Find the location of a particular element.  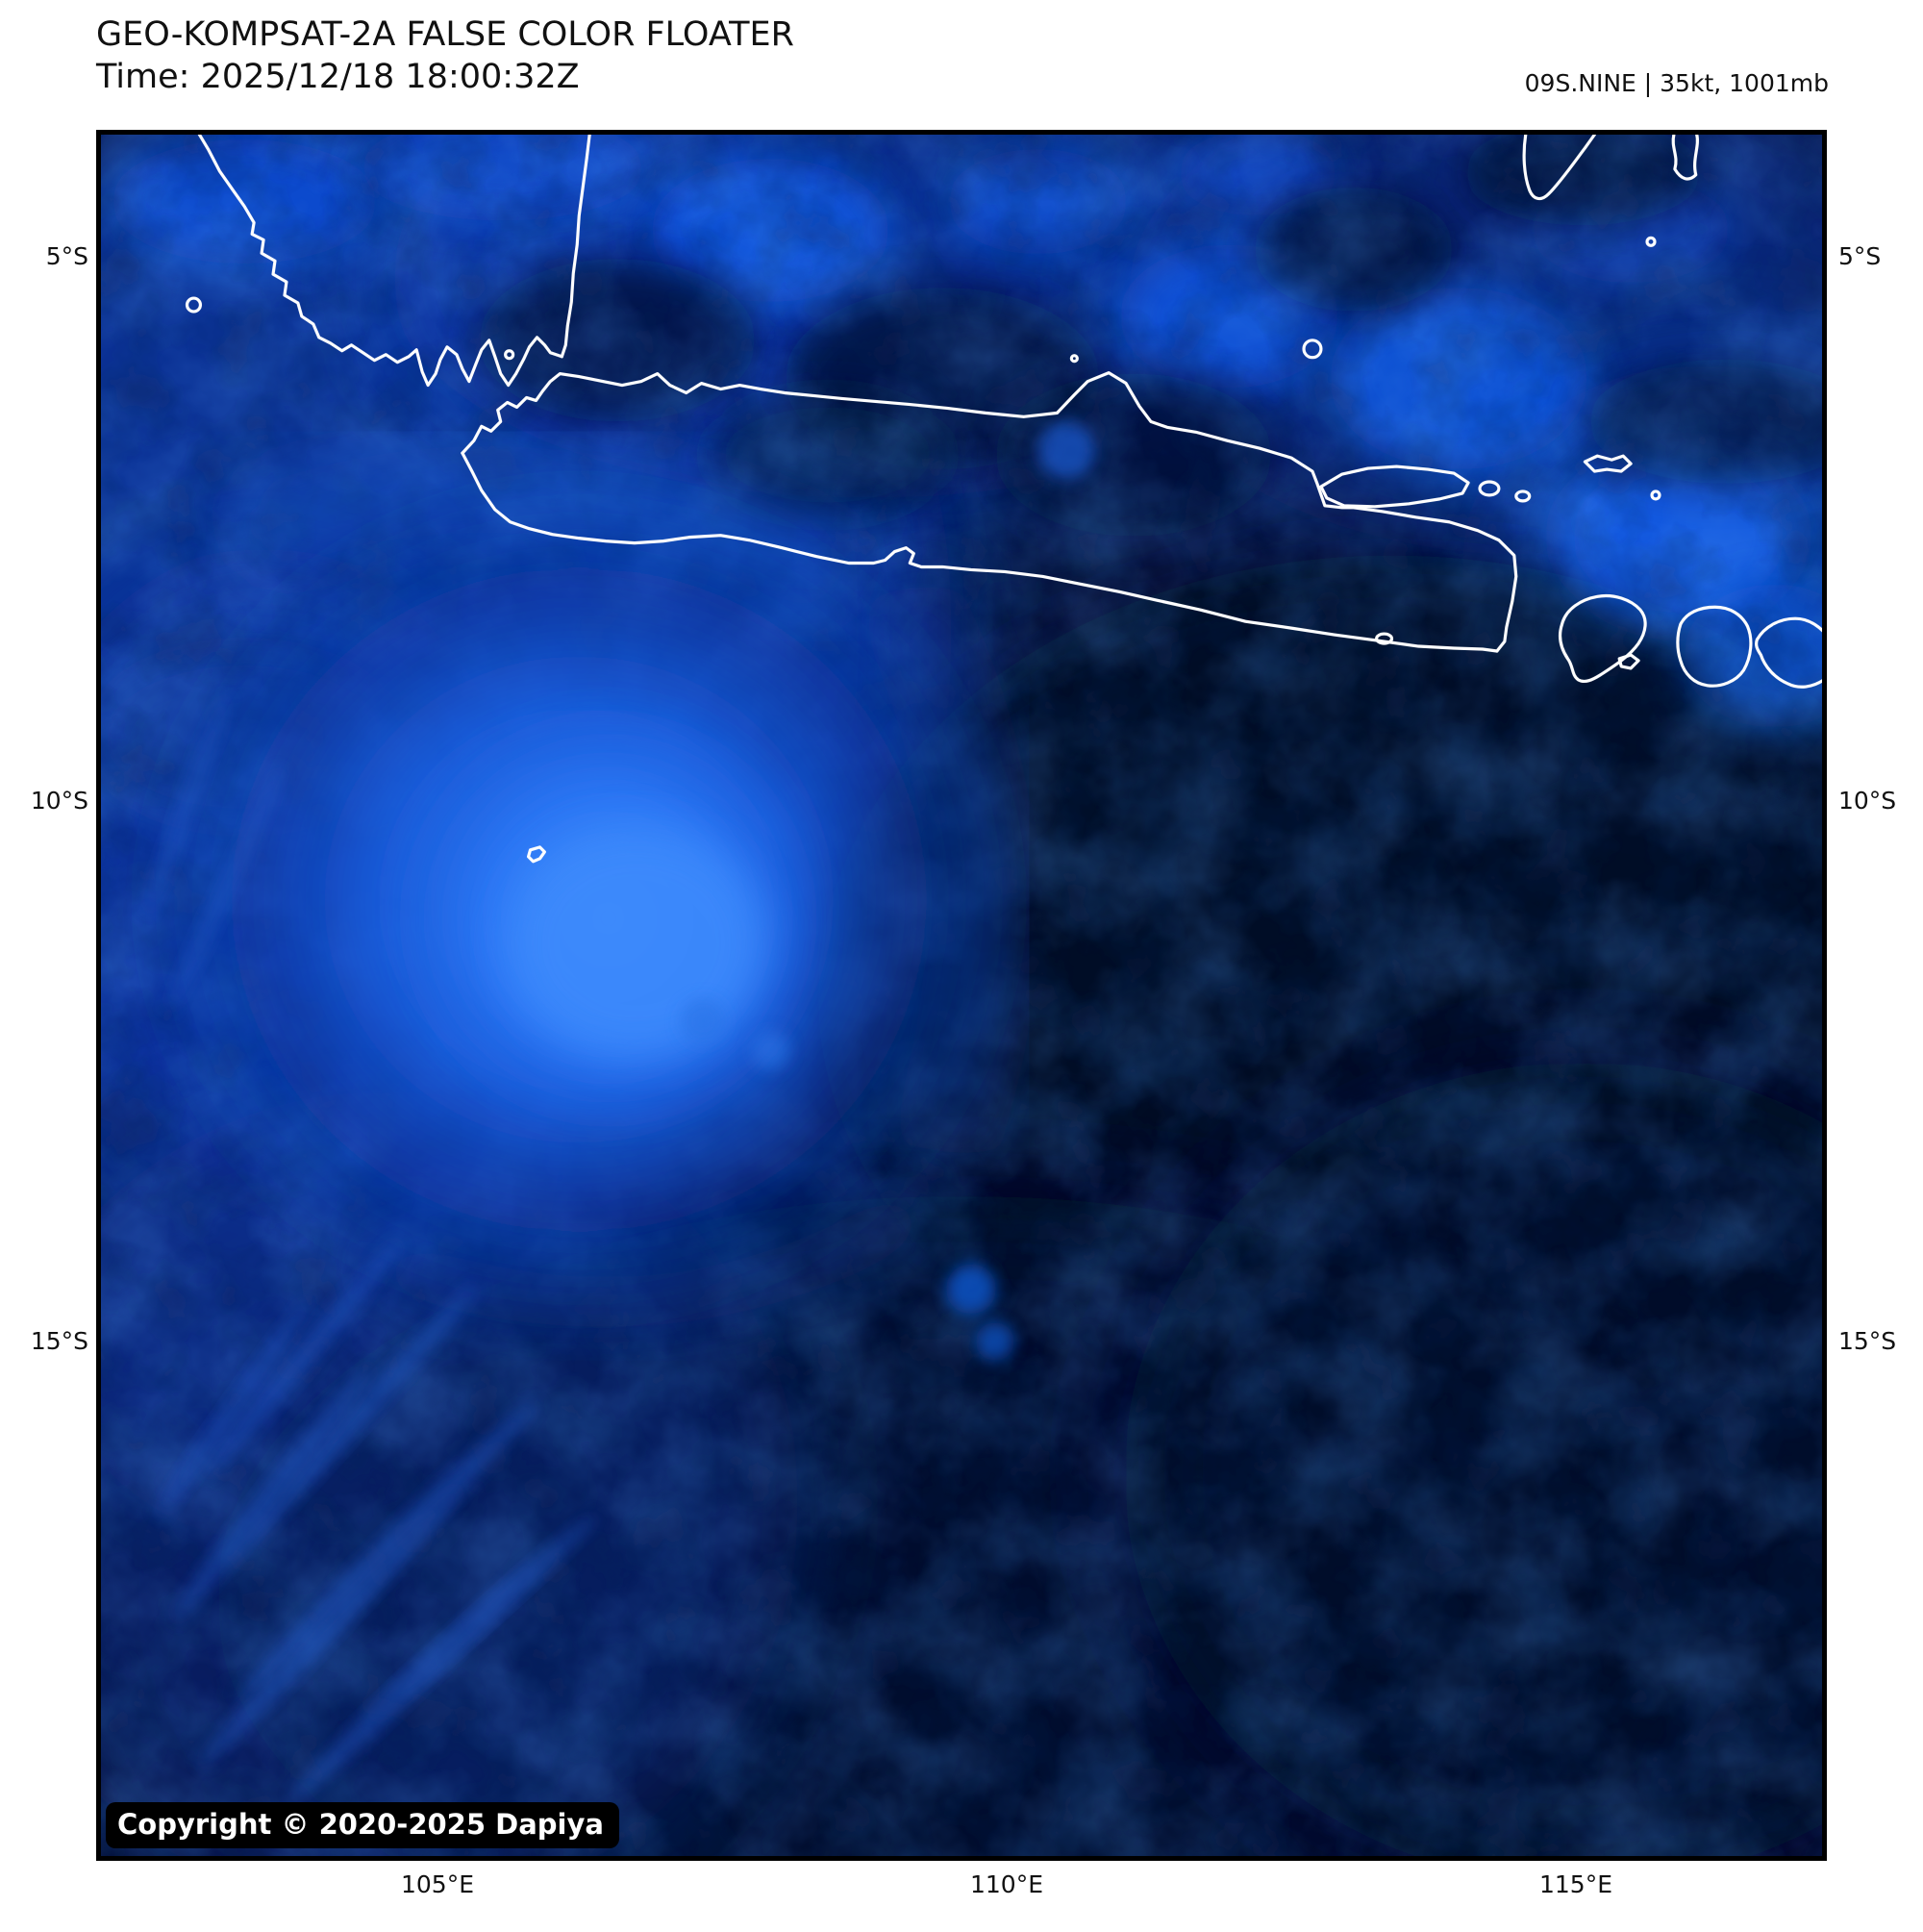

island-raas is located at coordinates (1523, 496).